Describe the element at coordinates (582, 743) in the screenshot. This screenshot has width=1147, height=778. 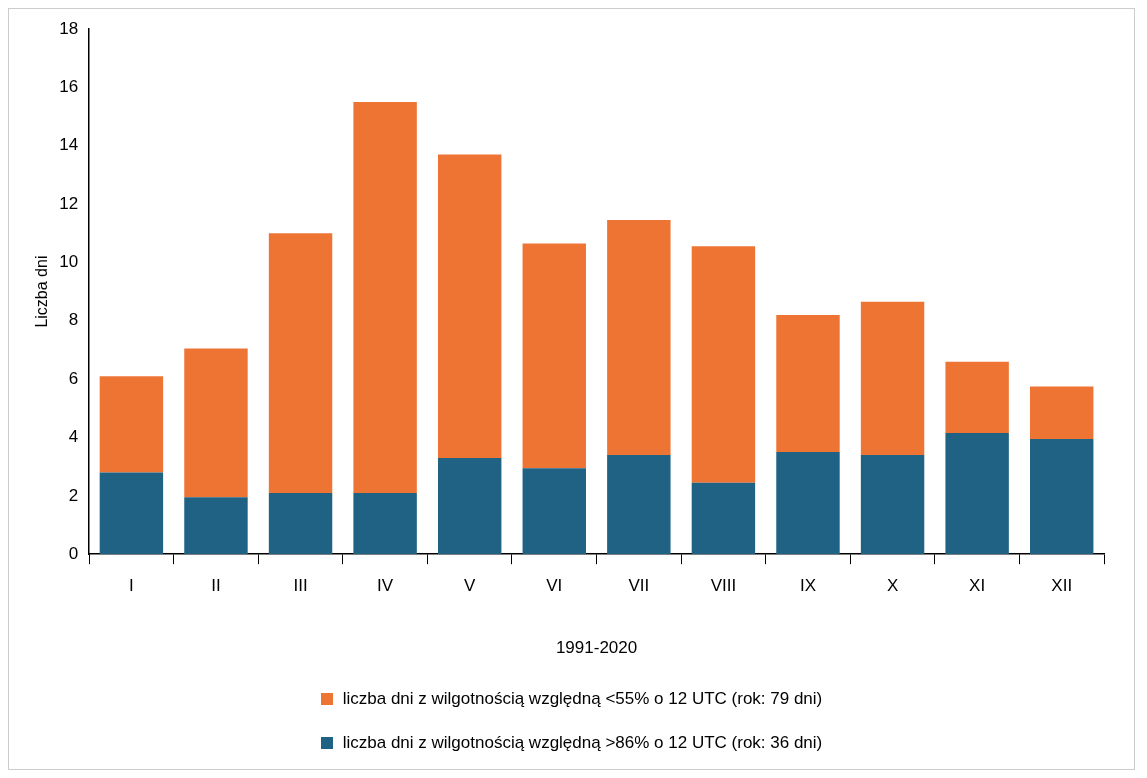
I see `legend-label: liczba dni z wilgotnością względną >86% o 12 UTC (rok: 36 dni)` at that location.